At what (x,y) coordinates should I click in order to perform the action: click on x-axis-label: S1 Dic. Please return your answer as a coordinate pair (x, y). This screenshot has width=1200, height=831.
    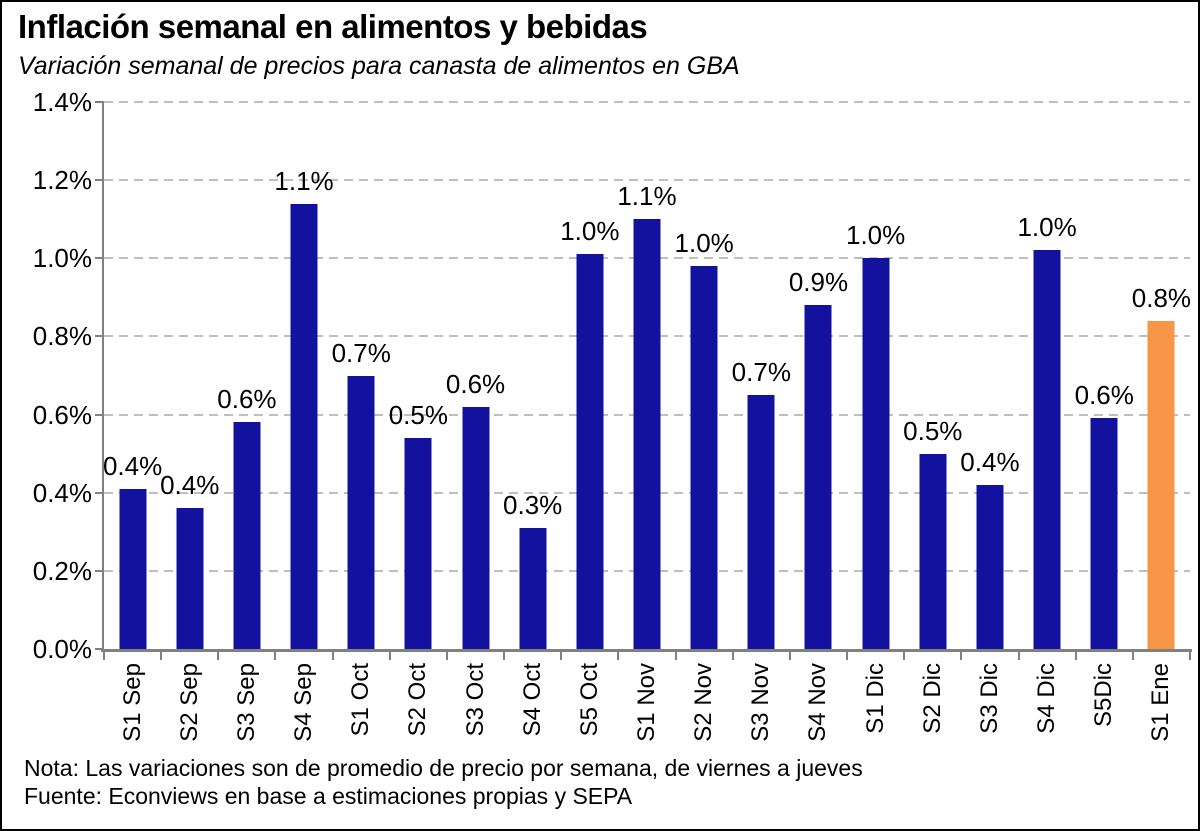
    Looking at the image, I should click on (875, 698).